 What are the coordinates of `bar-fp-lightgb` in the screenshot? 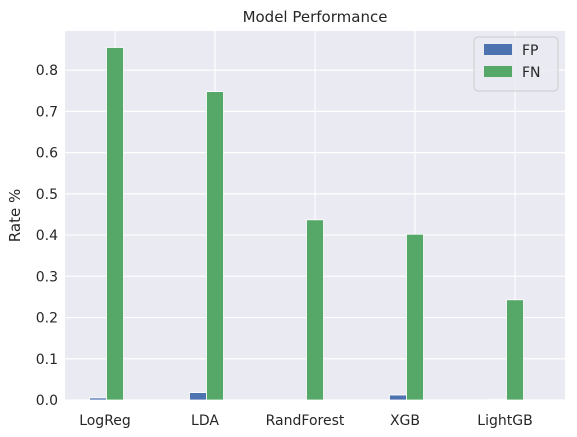 It's located at (498, 399).